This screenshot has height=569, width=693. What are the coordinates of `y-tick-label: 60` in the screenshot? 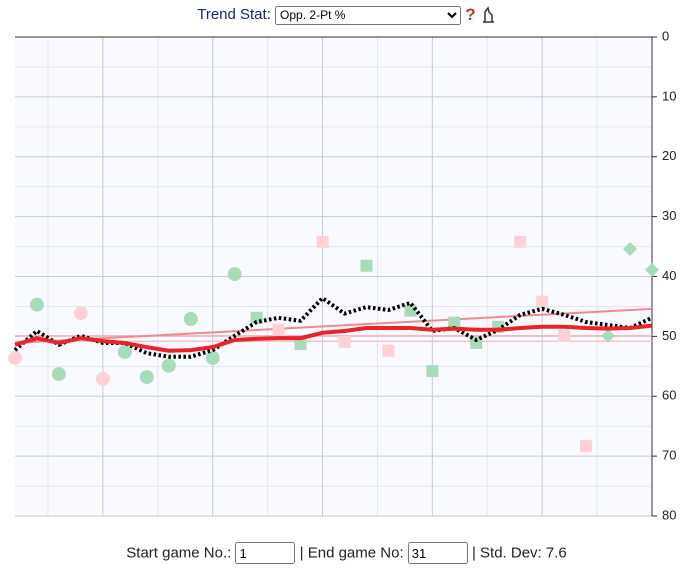 It's located at (669, 395).